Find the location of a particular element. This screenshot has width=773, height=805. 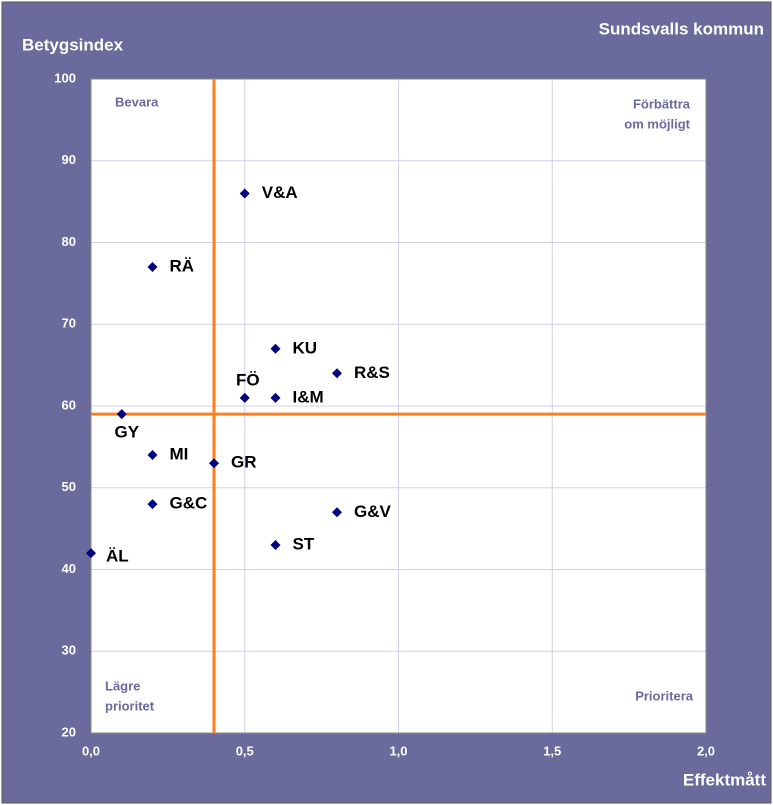

point-label: I&M is located at coordinates (308, 396).